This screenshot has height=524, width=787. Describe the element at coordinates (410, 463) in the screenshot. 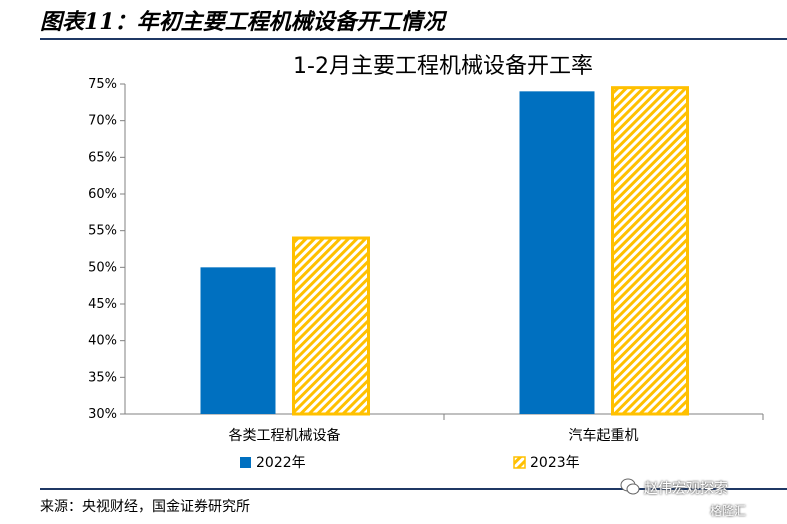

I see `chart-legend: 2022年 2023年` at that location.